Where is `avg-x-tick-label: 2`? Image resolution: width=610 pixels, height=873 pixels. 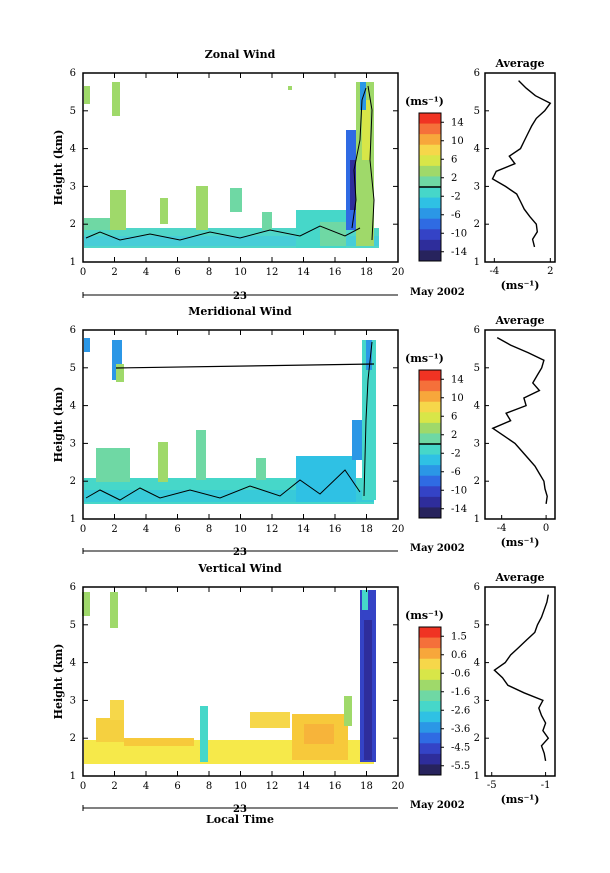
avg-x-tick-label: 2 is located at coordinates (550, 271).